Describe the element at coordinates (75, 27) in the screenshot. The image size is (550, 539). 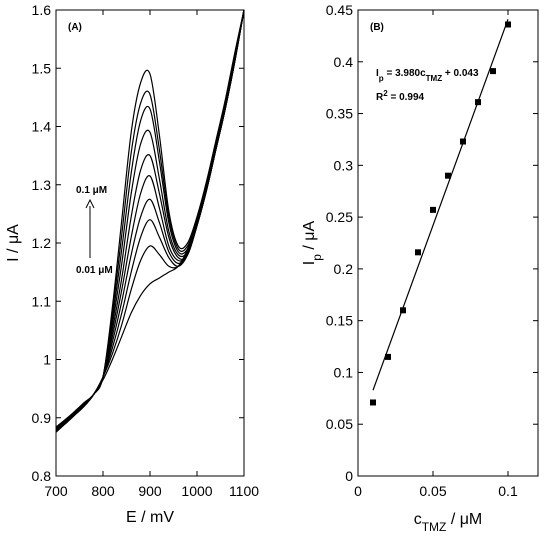
I see `panel-a-label: (A)` at that location.